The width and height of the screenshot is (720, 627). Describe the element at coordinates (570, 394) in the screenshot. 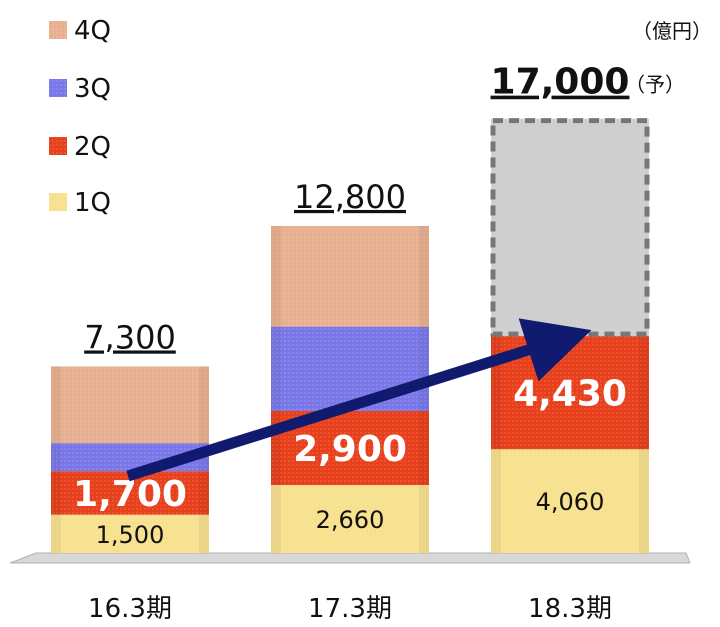

I see `data-label-2q-2: 4,430` at that location.